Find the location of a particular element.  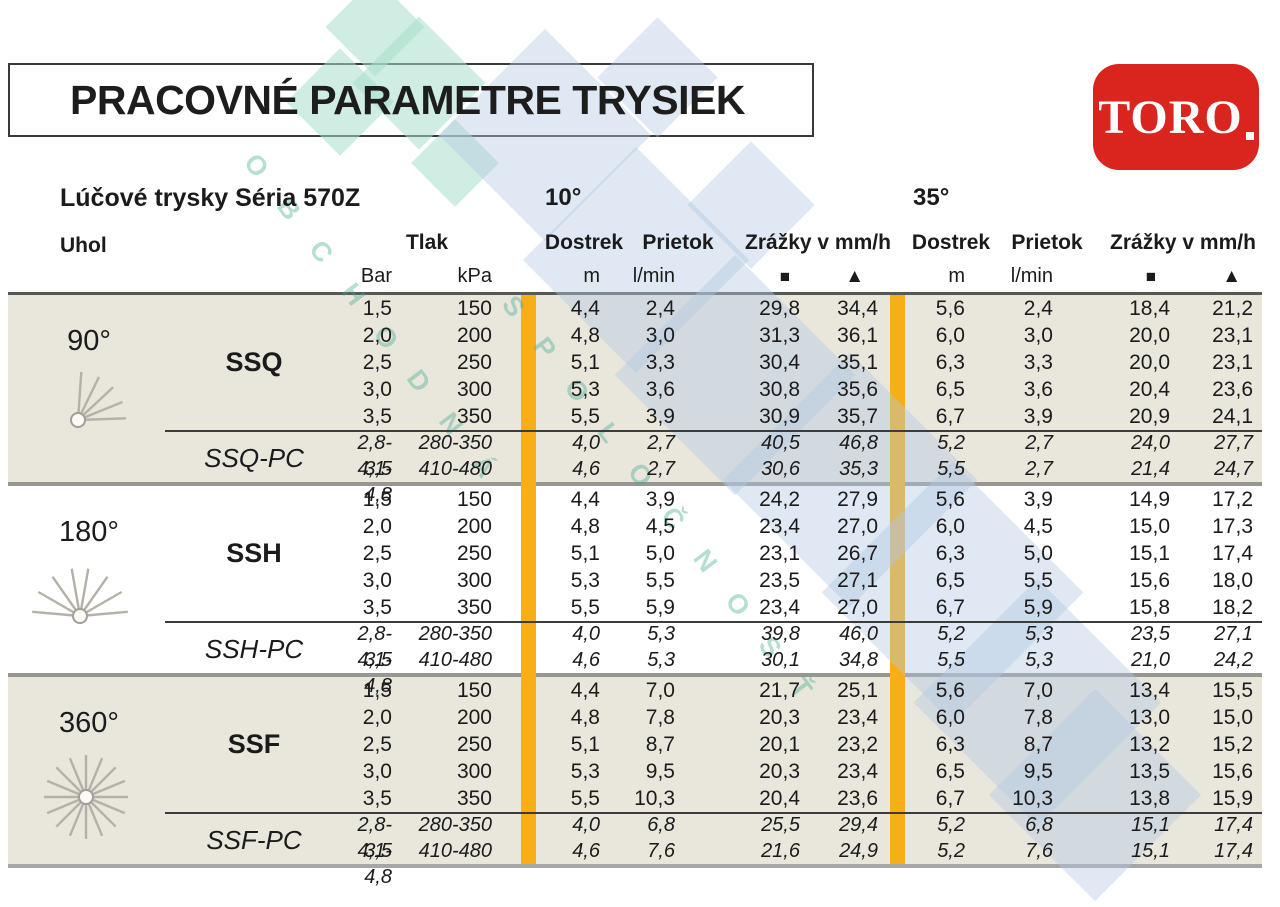

cell-prietok-10: 4,5 is located at coordinates (660, 526).